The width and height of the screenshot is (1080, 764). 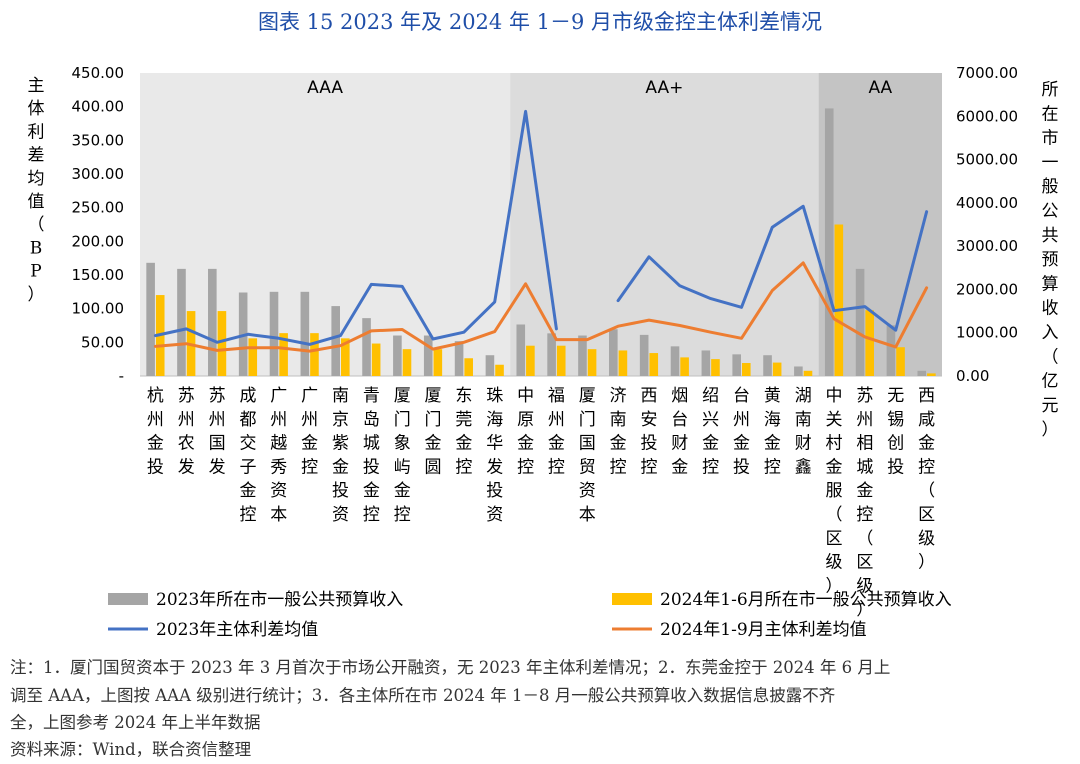 What do you see at coordinates (98, 241) in the screenshot?
I see `left-tick-label: 200.00` at bounding box center [98, 241].